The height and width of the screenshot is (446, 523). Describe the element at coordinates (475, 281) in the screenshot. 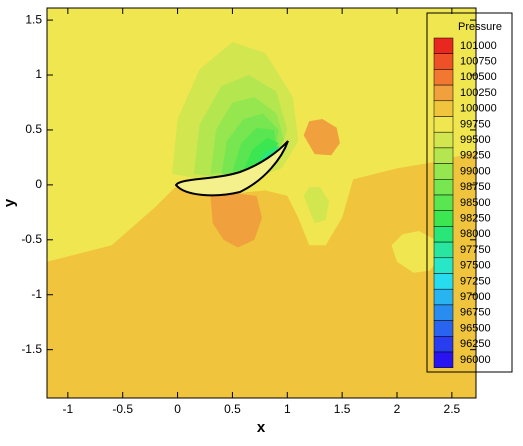

I see `legend-label: 97250` at that location.